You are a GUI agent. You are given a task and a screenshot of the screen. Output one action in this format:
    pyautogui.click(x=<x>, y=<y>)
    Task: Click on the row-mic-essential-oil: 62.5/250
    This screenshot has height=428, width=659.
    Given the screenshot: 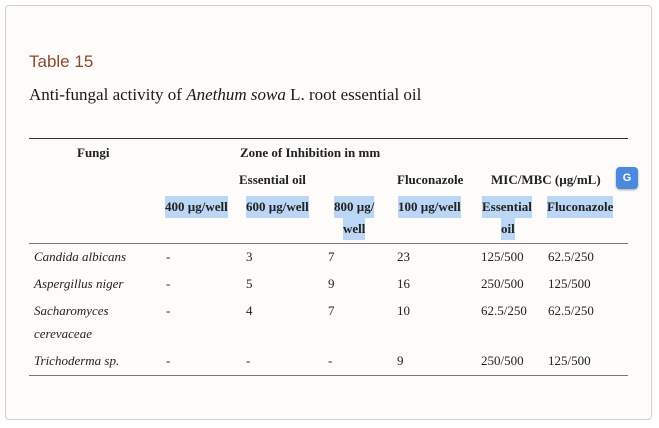 What is the action you would take?
    pyautogui.click(x=504, y=310)
    